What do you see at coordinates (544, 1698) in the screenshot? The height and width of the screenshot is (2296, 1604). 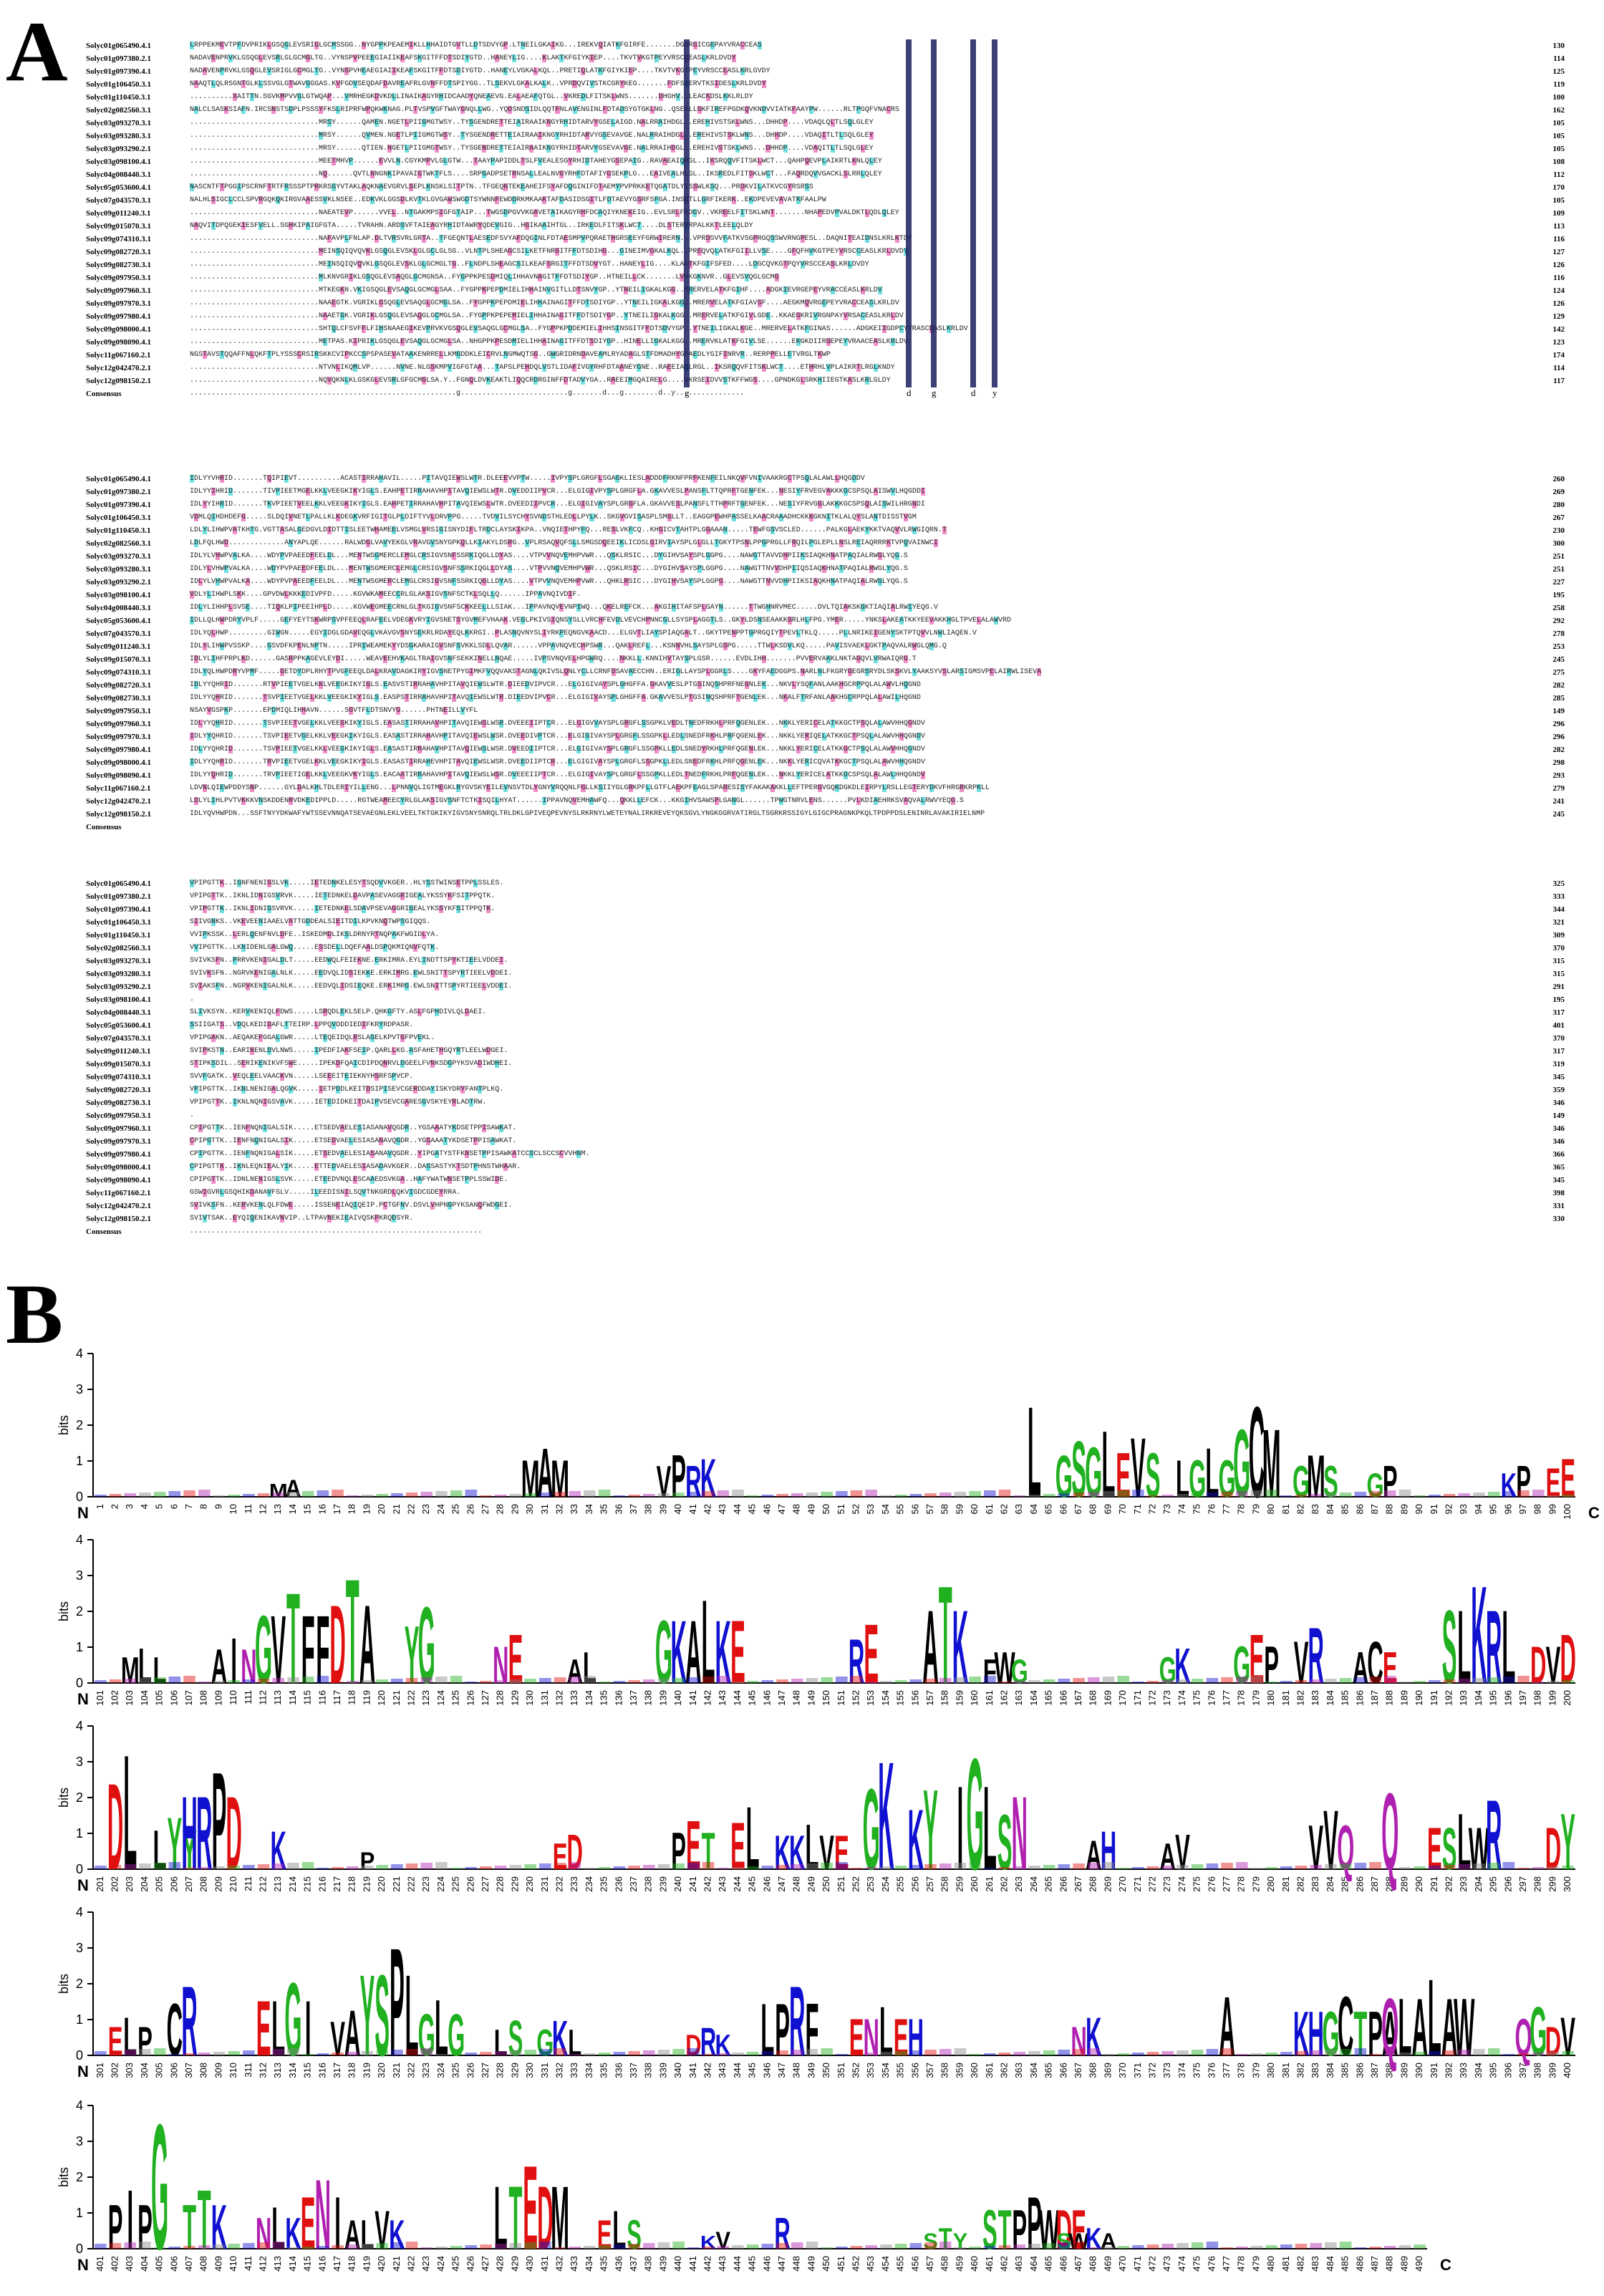 I see `position-label: 131` at bounding box center [544, 1698].